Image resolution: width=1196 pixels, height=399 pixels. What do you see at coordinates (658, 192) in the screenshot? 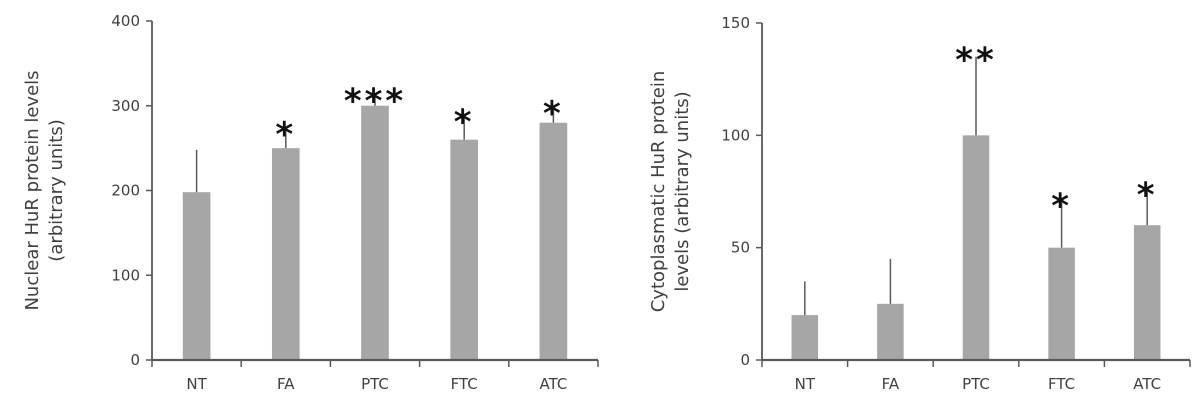
I see `chart-2-y-axis-title-line-1: Cytoplasmatic HuR protein` at bounding box center [658, 192].